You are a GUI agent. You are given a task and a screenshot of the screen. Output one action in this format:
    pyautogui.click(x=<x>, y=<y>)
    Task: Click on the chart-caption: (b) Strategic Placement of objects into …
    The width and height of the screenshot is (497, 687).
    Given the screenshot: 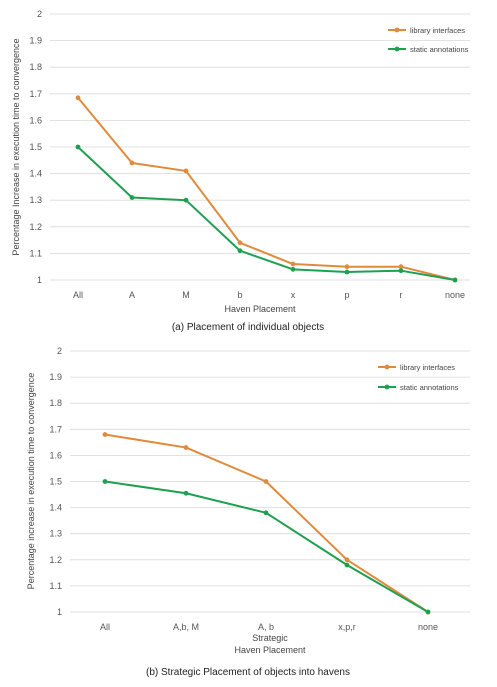 What is the action you would take?
    pyautogui.click(x=248, y=672)
    